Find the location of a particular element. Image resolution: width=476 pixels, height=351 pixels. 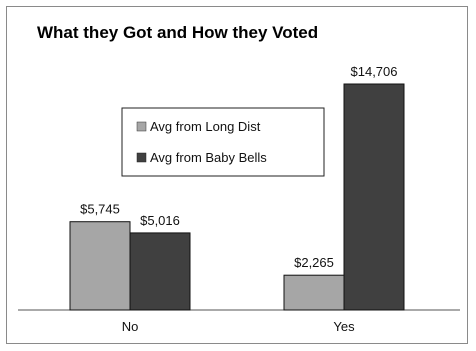

x-tick-label-no: No is located at coordinates (130, 326).